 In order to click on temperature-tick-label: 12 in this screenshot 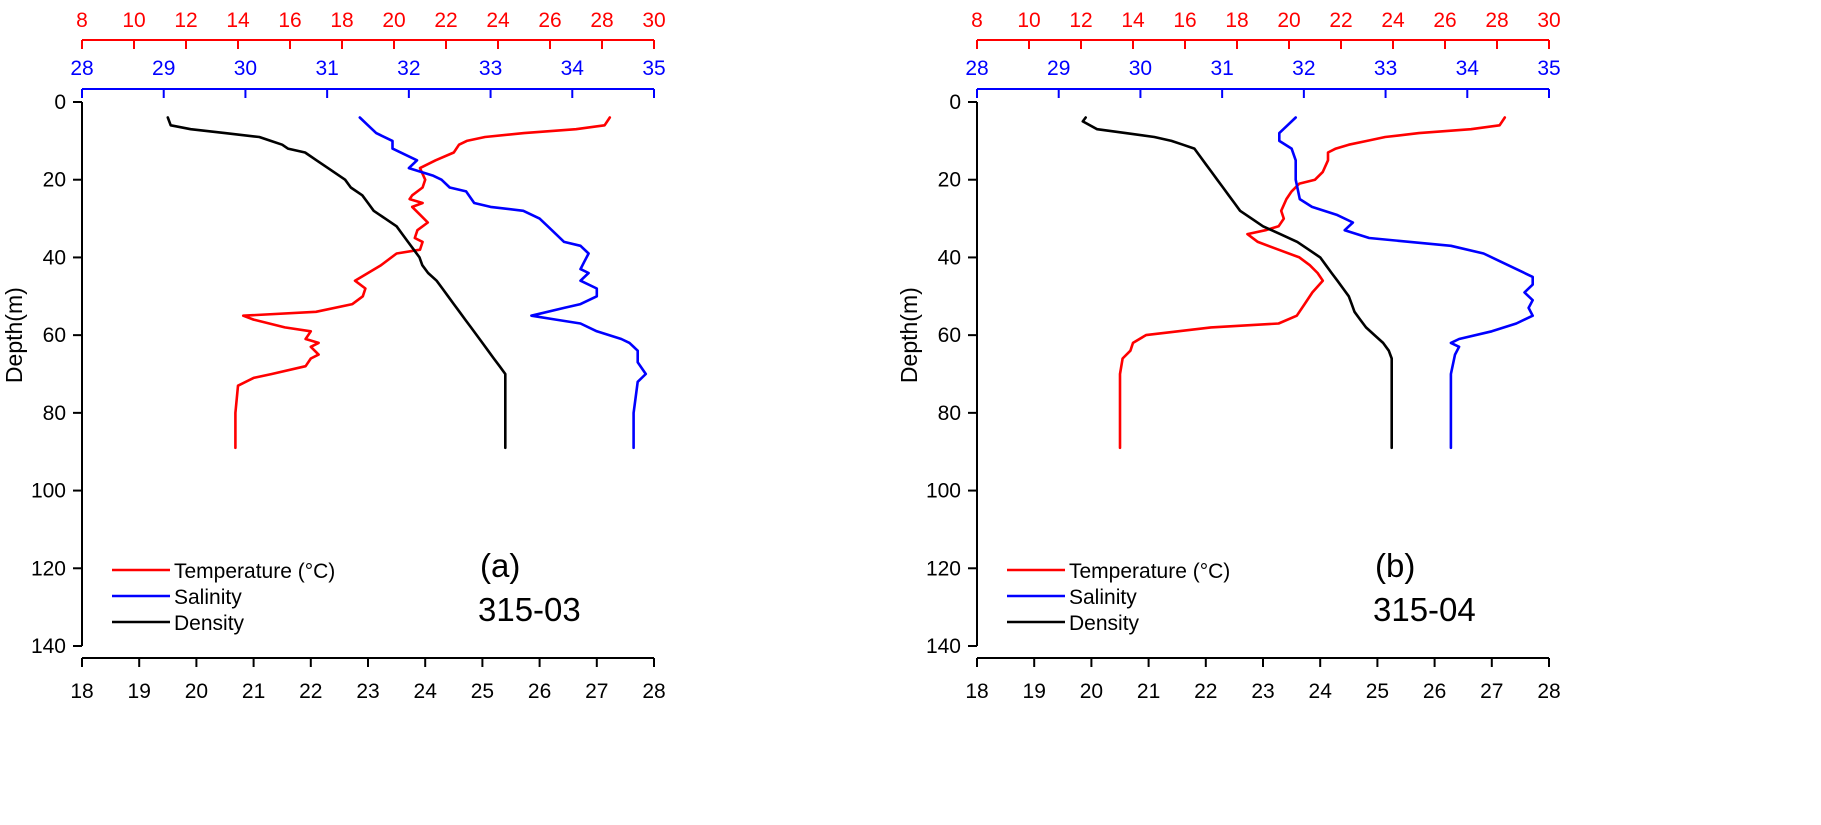, I will do `click(185, 20)`.